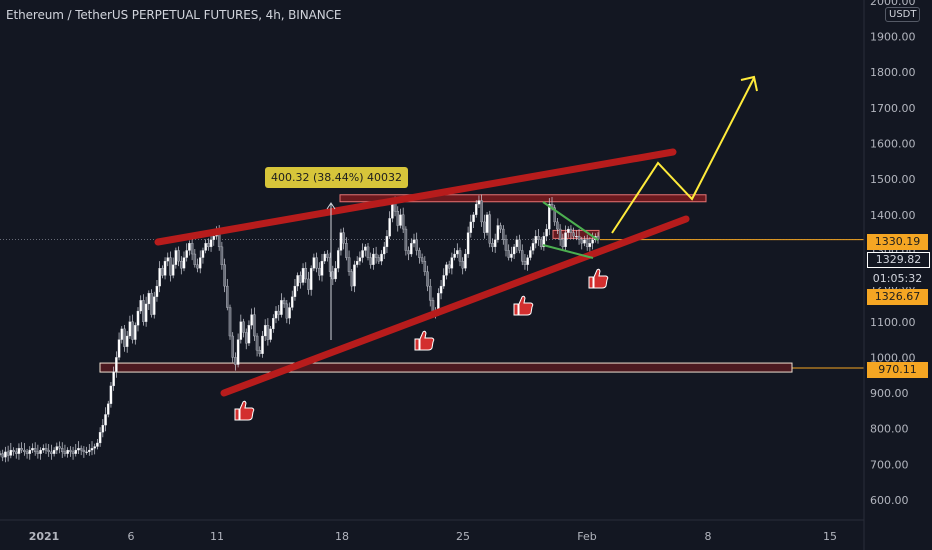 Image resolution: width=932 pixels, height=550 pixels. What do you see at coordinates (897, 242) in the screenshot?
I see `last-price-tag: 1330.19` at bounding box center [897, 242].